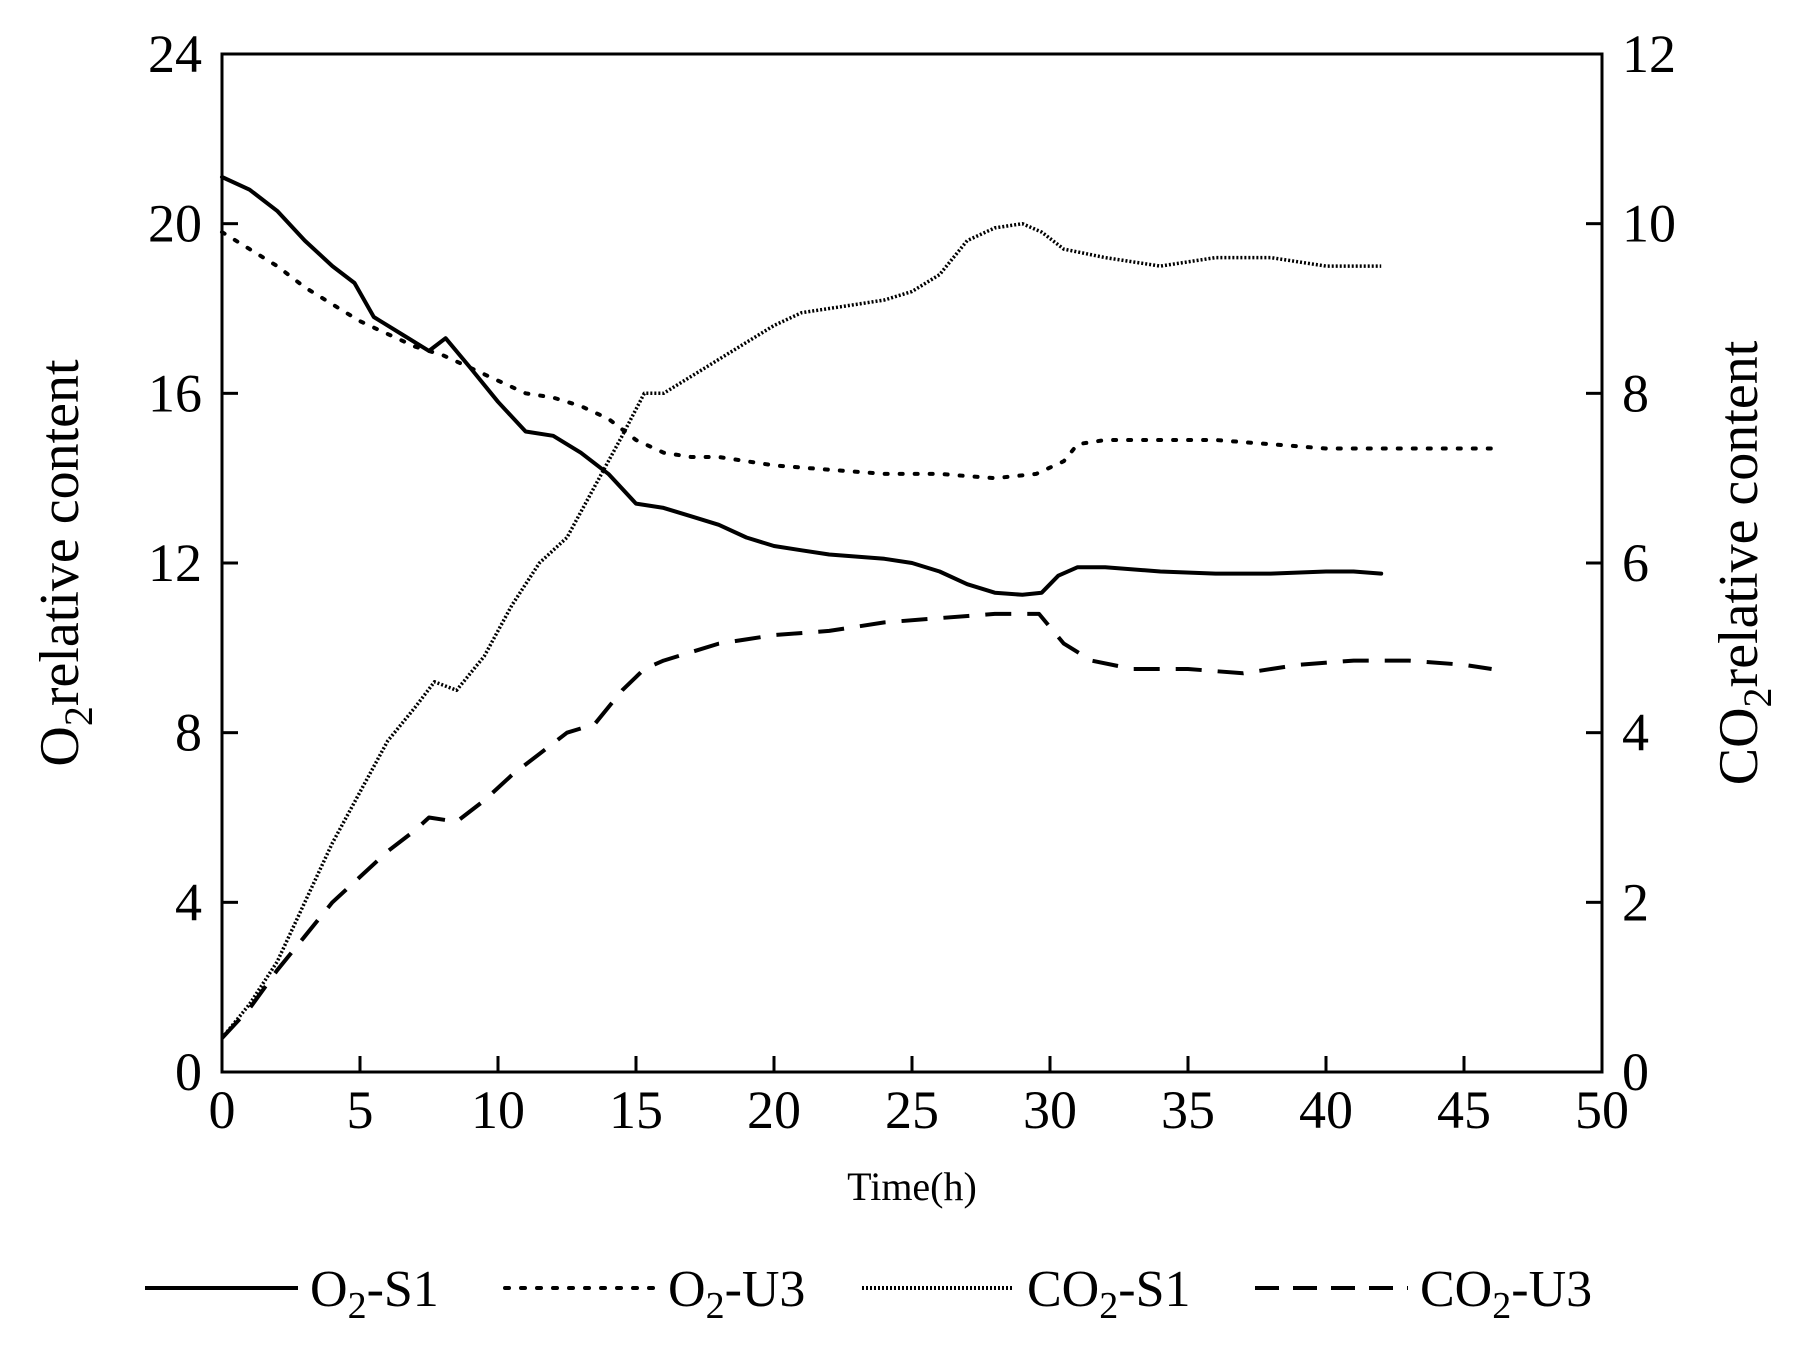 Image resolution: width=1794 pixels, height=1346 pixels. What do you see at coordinates (1188, 1110) in the screenshot?
I see `x-tick-label: 35` at bounding box center [1188, 1110].